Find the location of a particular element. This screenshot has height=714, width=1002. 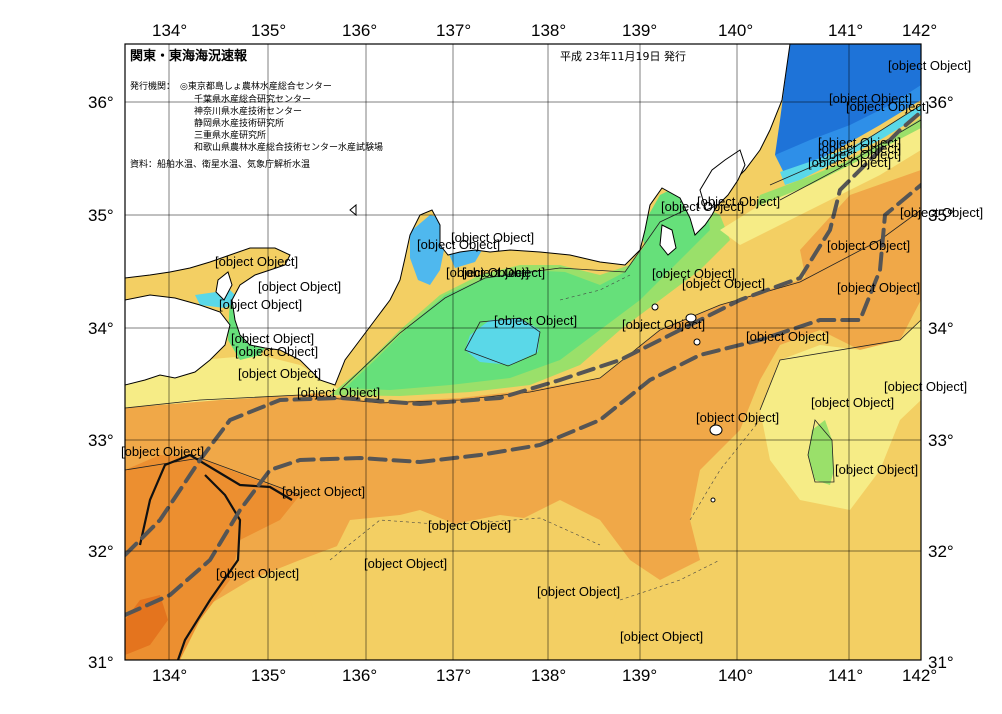

land-niijima is located at coordinates (655, 307).